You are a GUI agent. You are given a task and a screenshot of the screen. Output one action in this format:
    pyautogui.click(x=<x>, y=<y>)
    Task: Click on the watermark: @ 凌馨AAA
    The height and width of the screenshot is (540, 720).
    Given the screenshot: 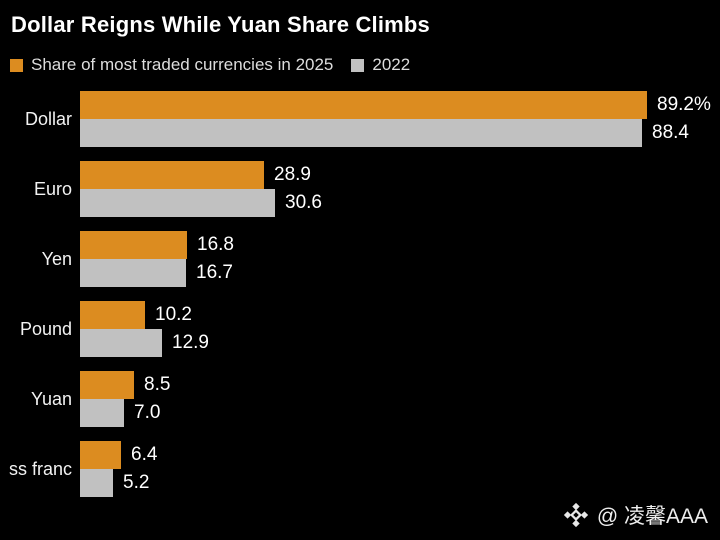 What is the action you would take?
    pyautogui.click(x=635, y=515)
    